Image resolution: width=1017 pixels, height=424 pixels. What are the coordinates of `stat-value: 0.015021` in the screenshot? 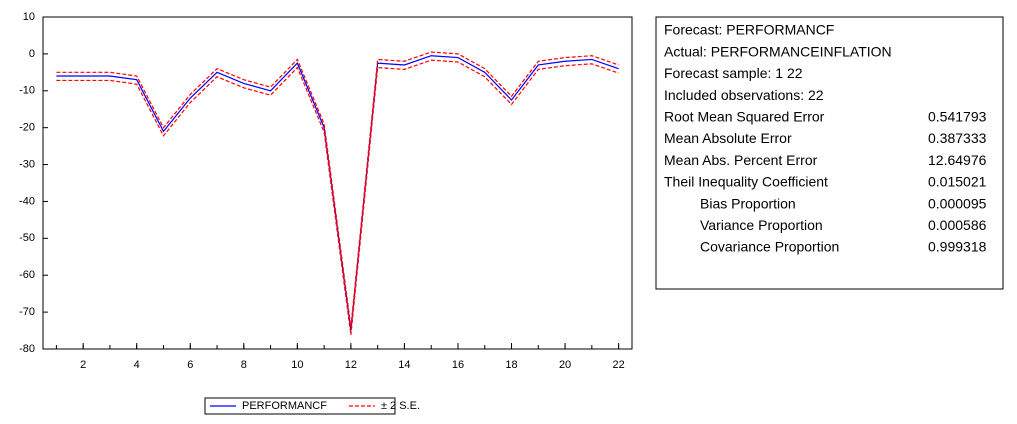 It's located at (957, 182).